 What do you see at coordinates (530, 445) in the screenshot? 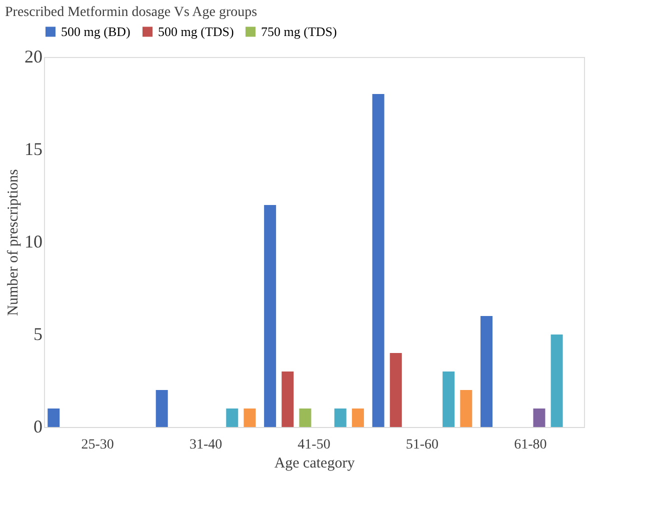
I see `x-tick-label: 61-80` at bounding box center [530, 445].